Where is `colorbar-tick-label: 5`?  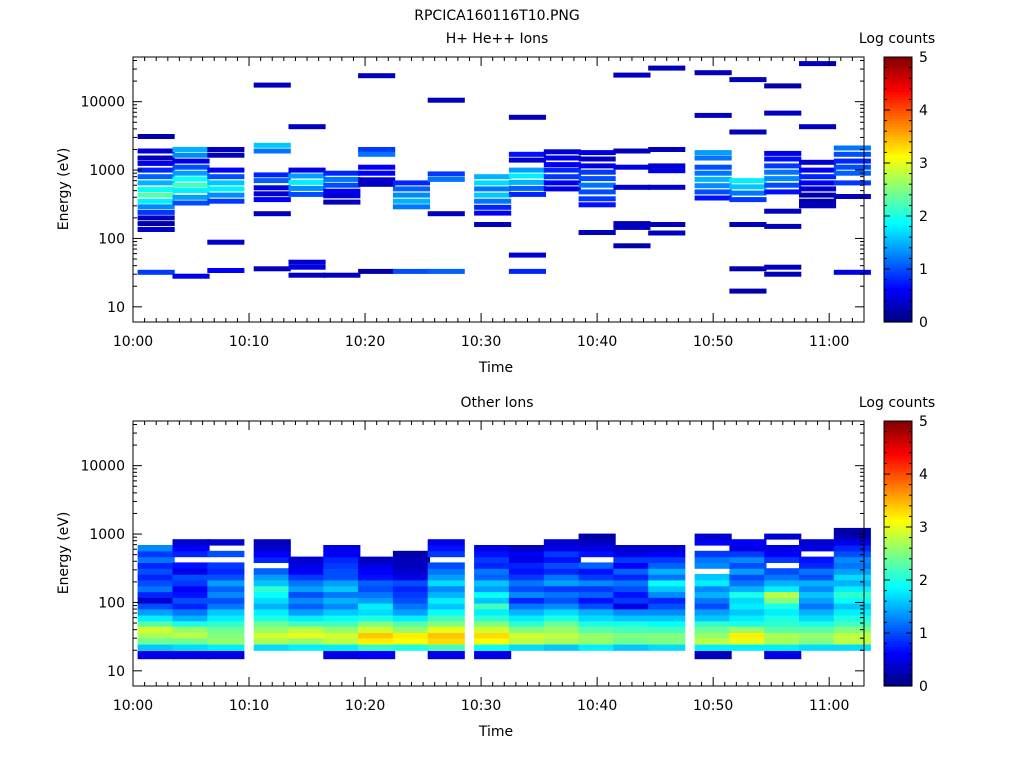
colorbar-tick-label: 5 is located at coordinates (923, 422).